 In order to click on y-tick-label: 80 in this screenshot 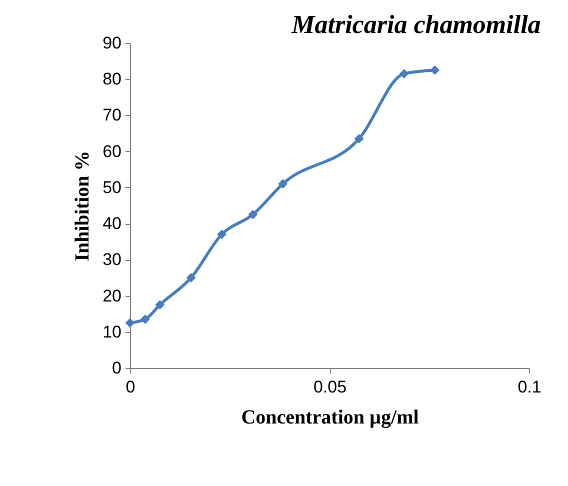, I will do `click(112, 79)`.